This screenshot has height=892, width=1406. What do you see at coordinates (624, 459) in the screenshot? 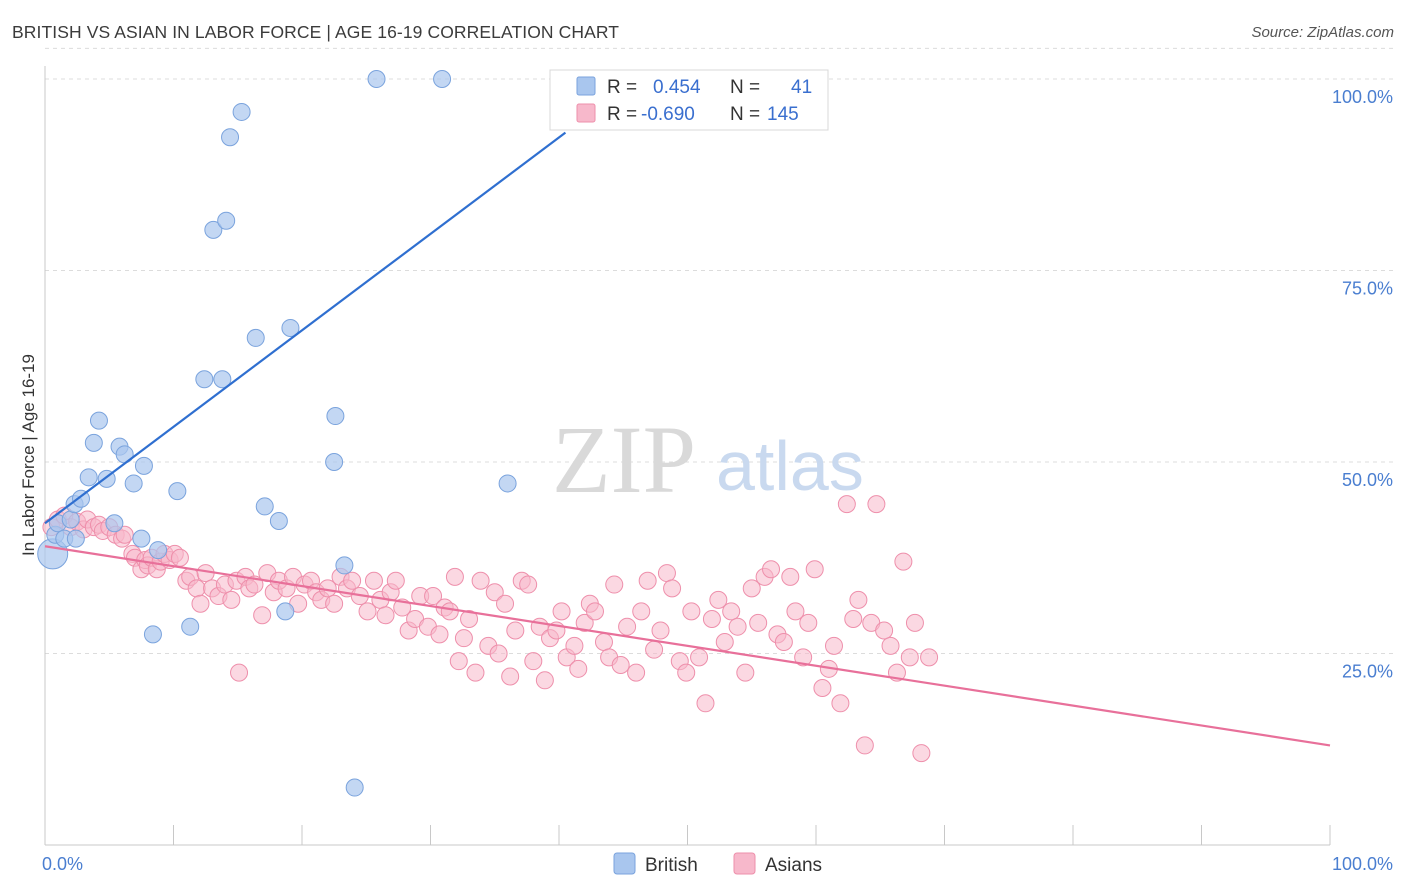
I see `watermark-zip: ZIP` at bounding box center [624, 459].